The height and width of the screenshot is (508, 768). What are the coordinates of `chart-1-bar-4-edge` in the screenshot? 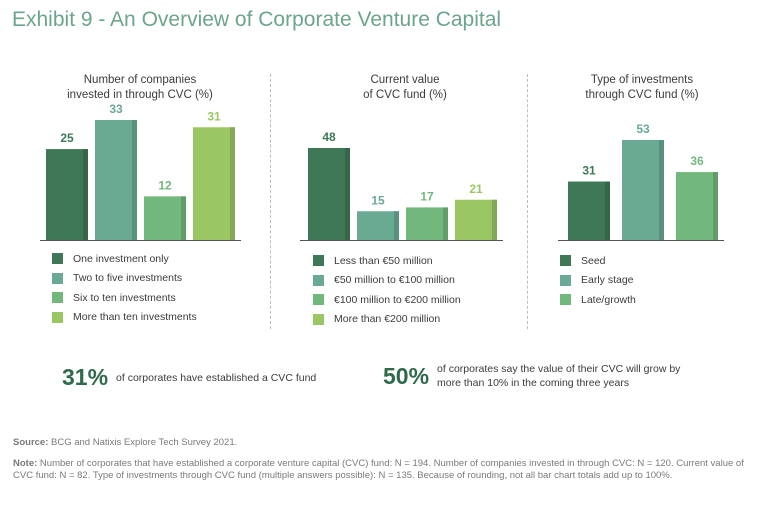 It's located at (232, 183).